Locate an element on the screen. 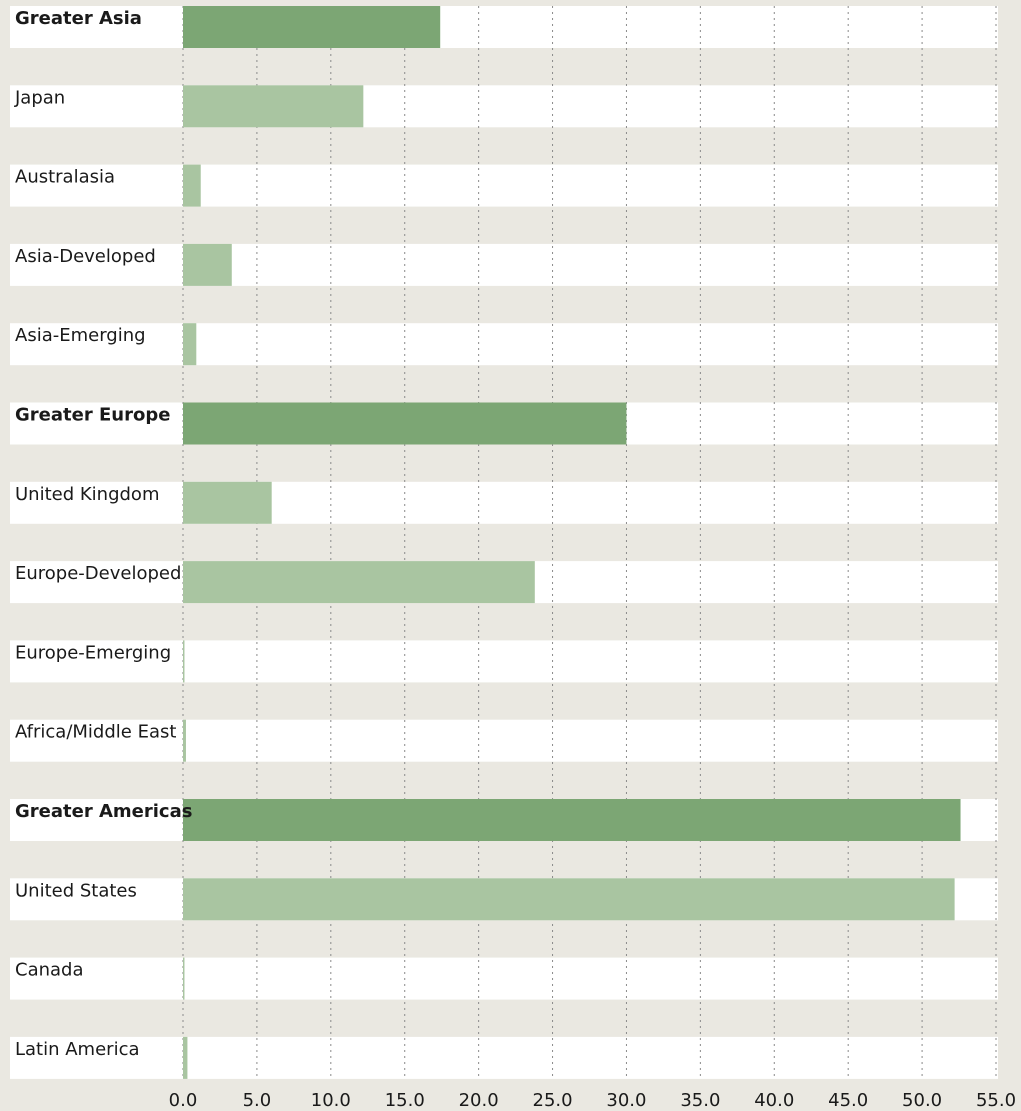  x-tick-label: 0.0 is located at coordinates (183, 1100).